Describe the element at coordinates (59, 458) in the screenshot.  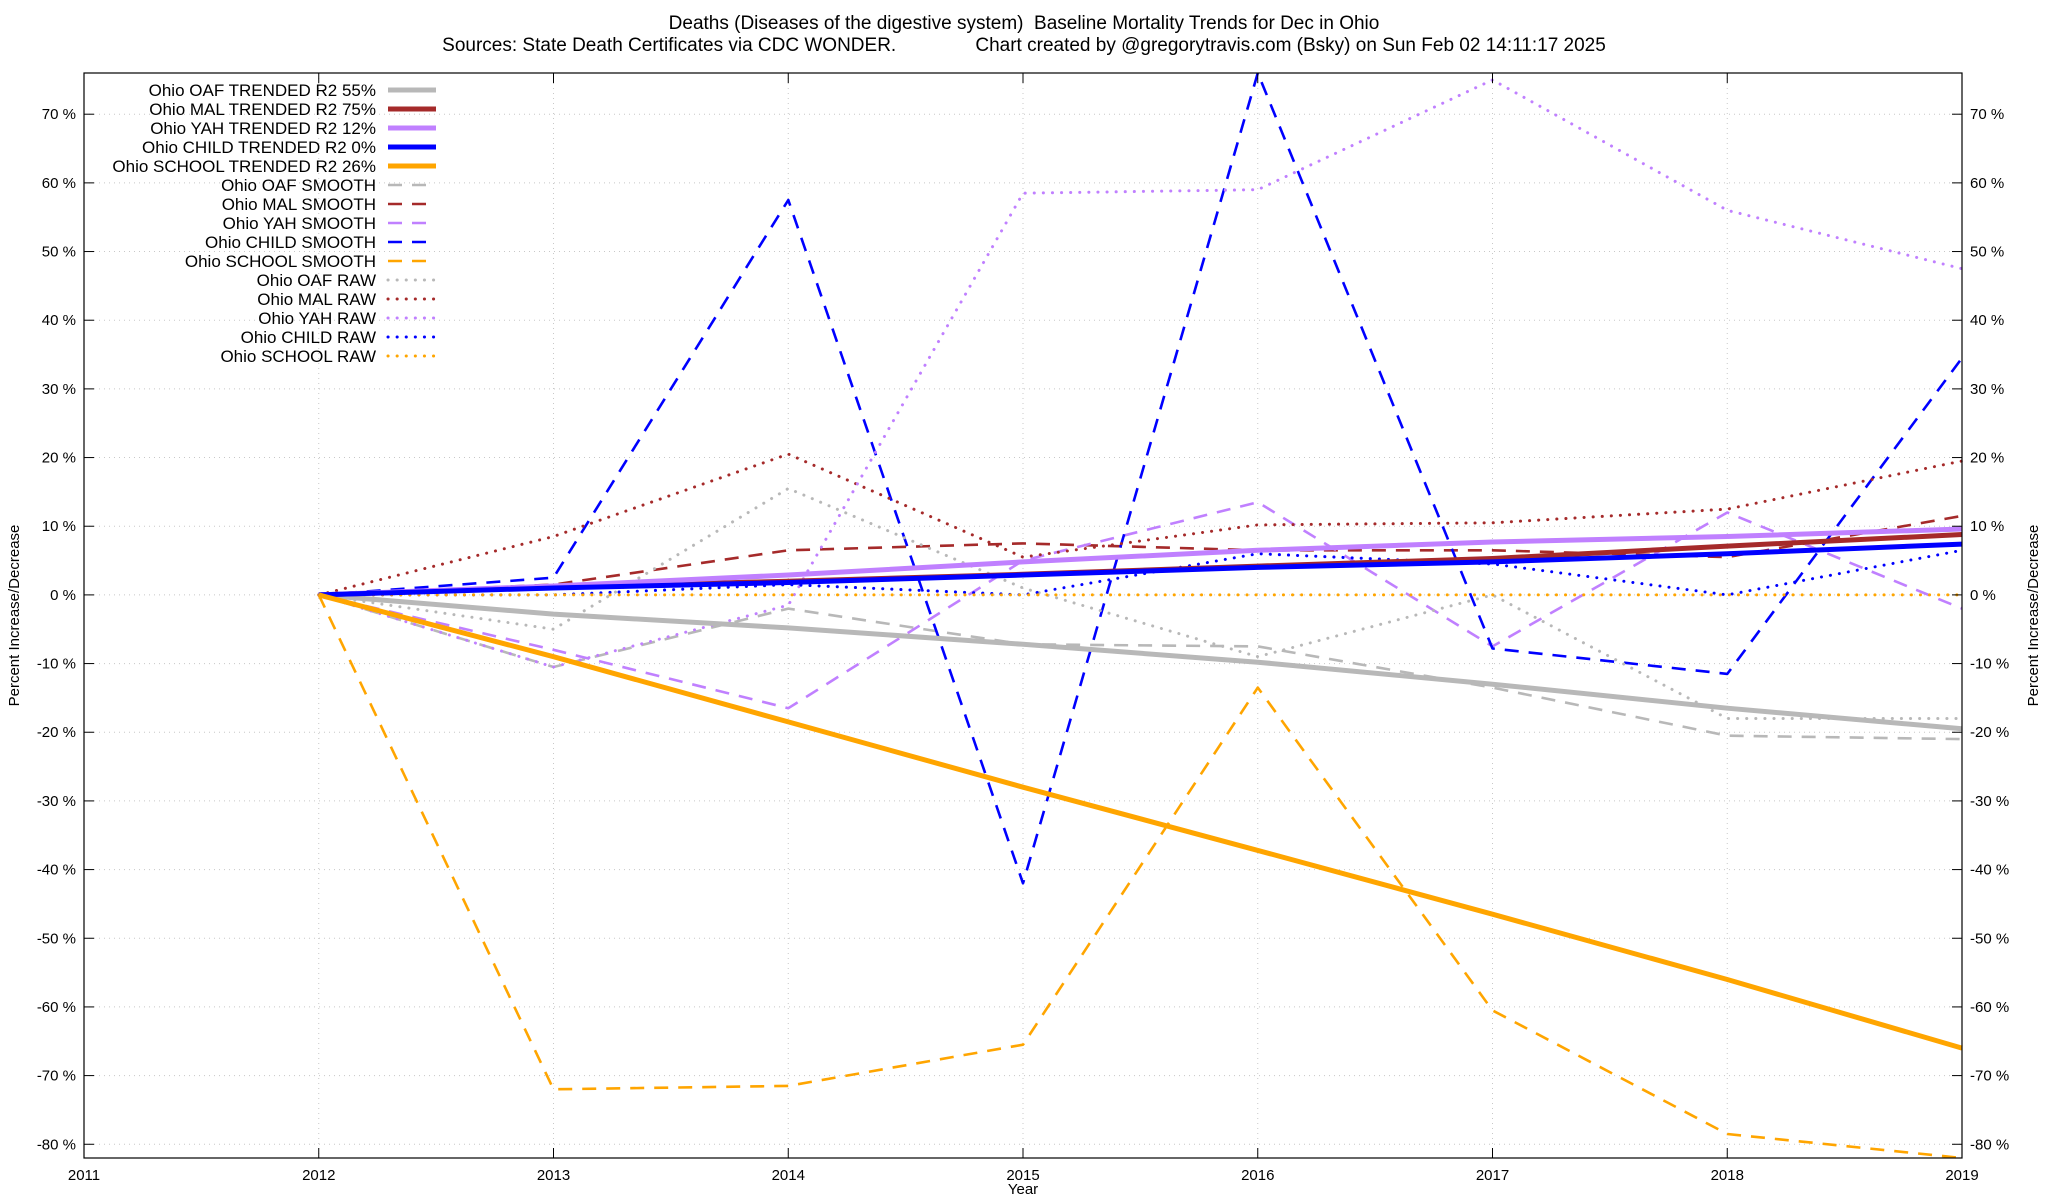
I see `y-tick-label: 20 %` at that location.